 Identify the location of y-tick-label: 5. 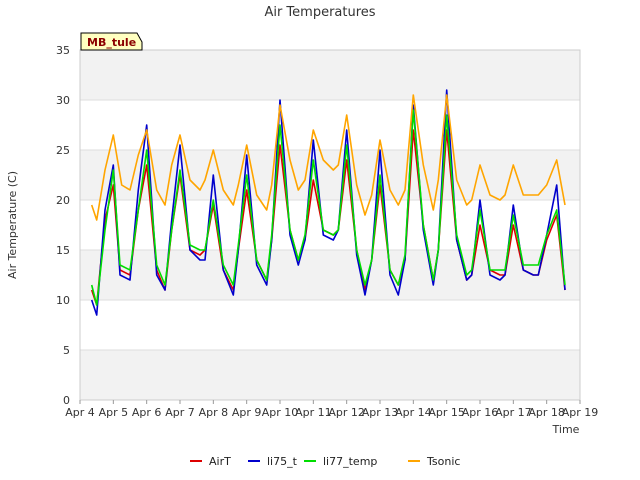
(66, 350).